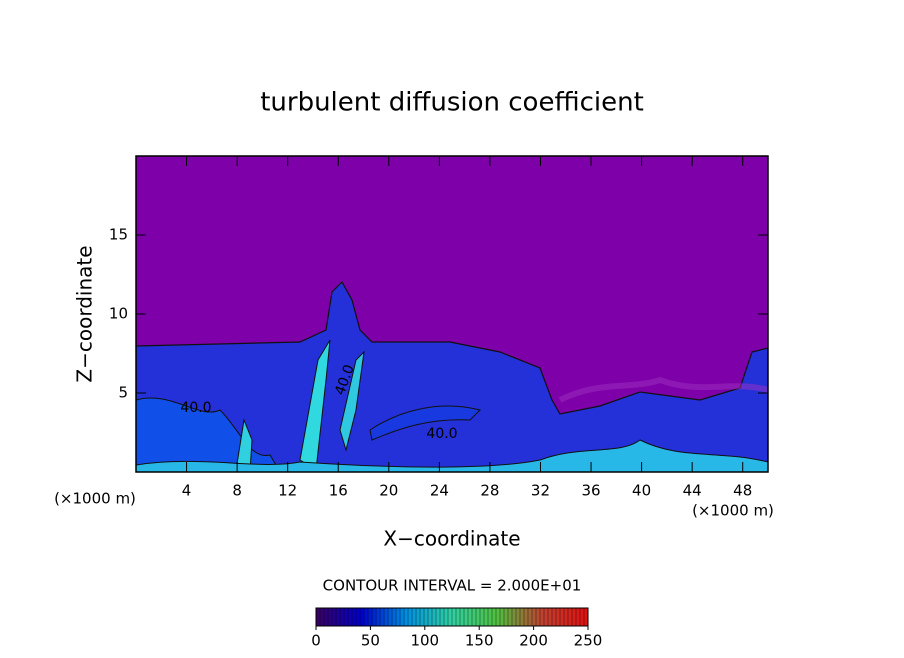 The image size is (904, 658). Describe the element at coordinates (287, 491) in the screenshot. I see `x-tick-label: 12` at that location.